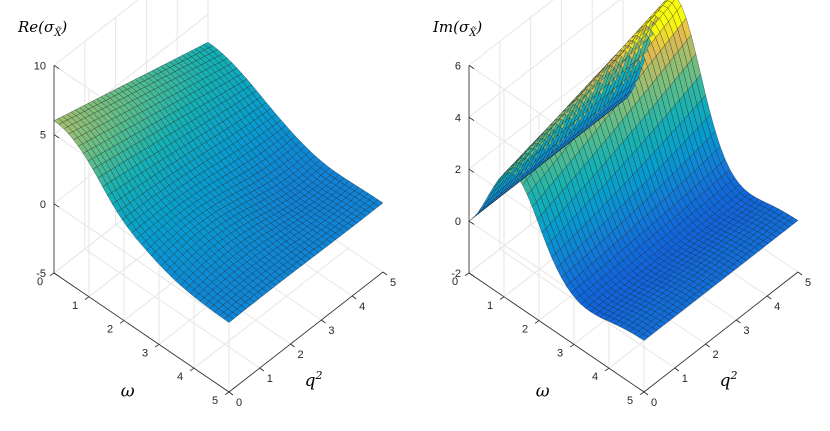 The width and height of the screenshot is (830, 431). I want to click on plot-title-main: Im(σ, so click(451, 27).